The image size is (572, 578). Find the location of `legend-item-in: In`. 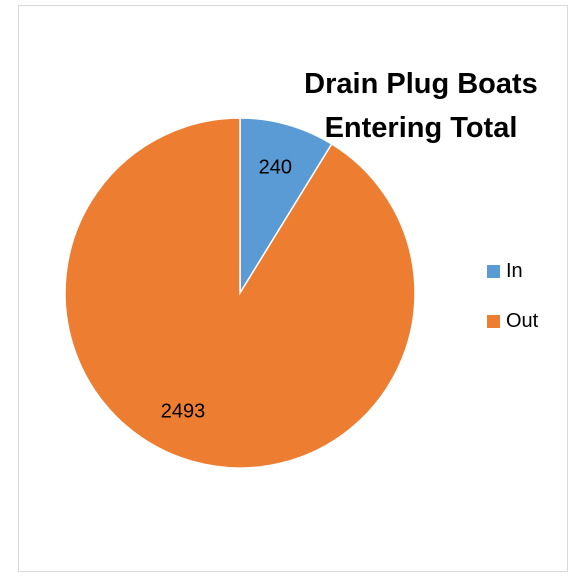

legend-item-in: In is located at coordinates (512, 271).